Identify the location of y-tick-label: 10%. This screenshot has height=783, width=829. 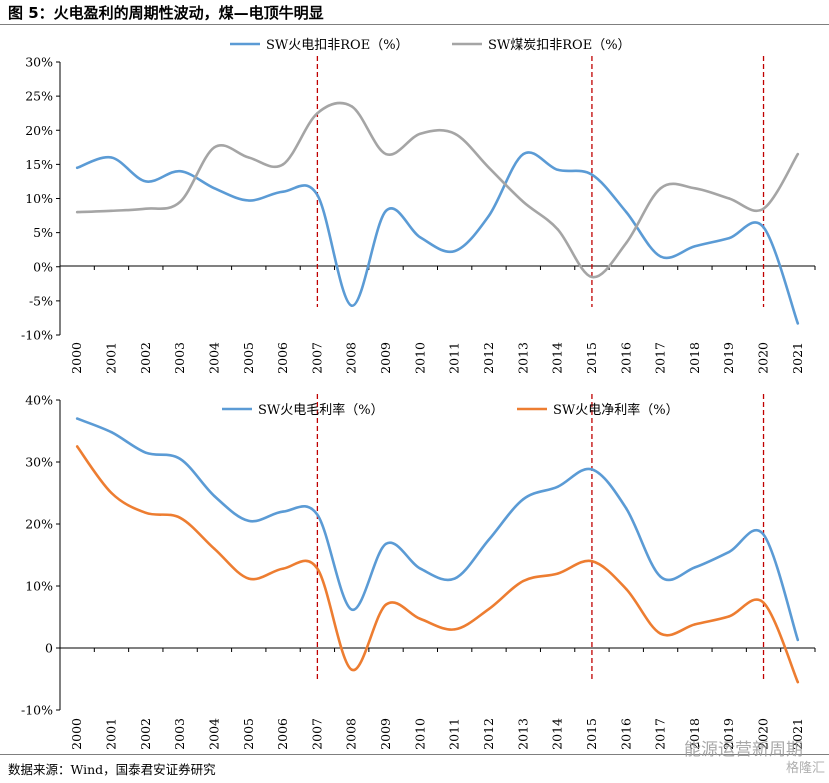
(39, 198).